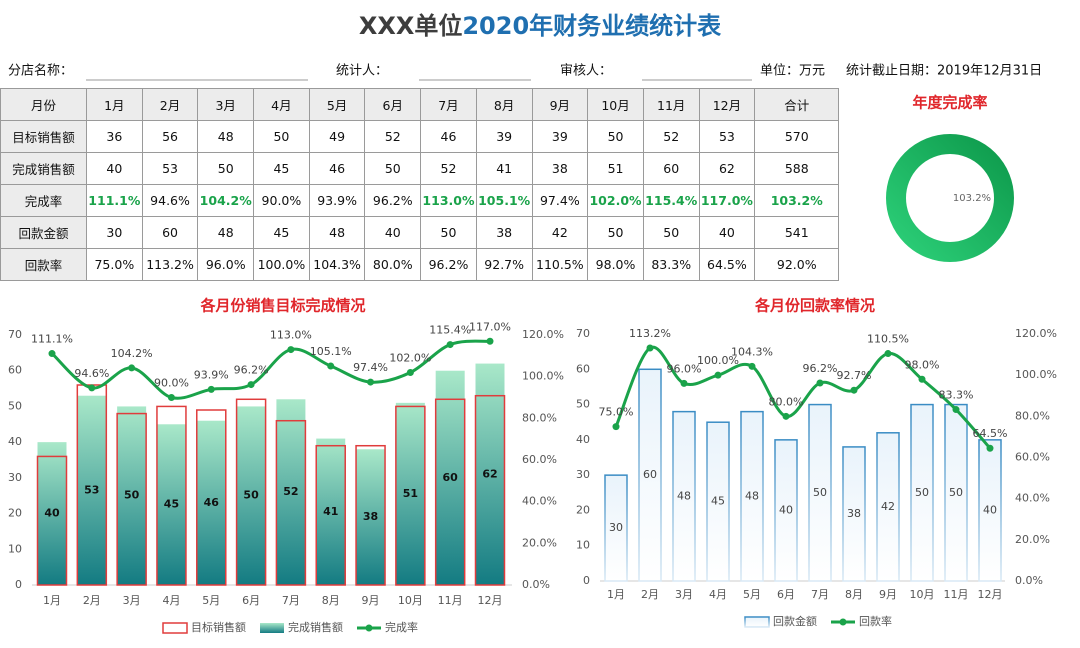 The image size is (1080, 648). I want to click on y-tick-label: 20, so click(15, 513).